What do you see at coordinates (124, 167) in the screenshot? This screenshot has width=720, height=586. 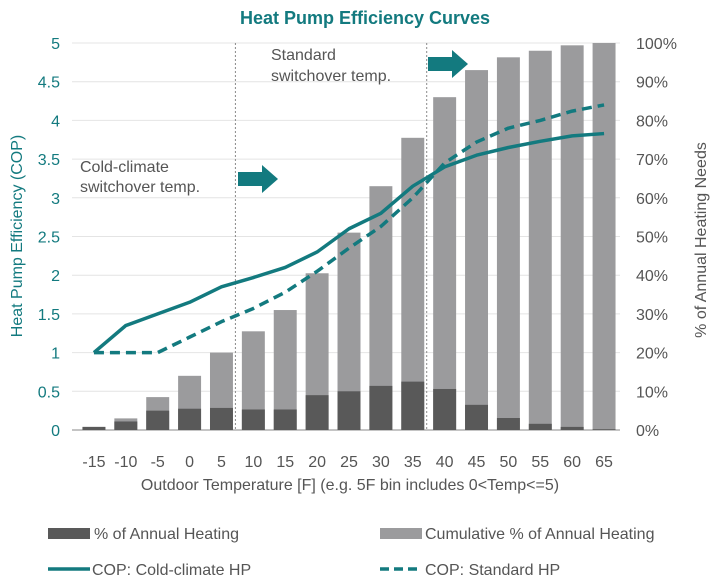 I see `annotation-text-line: Cold-climate` at bounding box center [124, 167].